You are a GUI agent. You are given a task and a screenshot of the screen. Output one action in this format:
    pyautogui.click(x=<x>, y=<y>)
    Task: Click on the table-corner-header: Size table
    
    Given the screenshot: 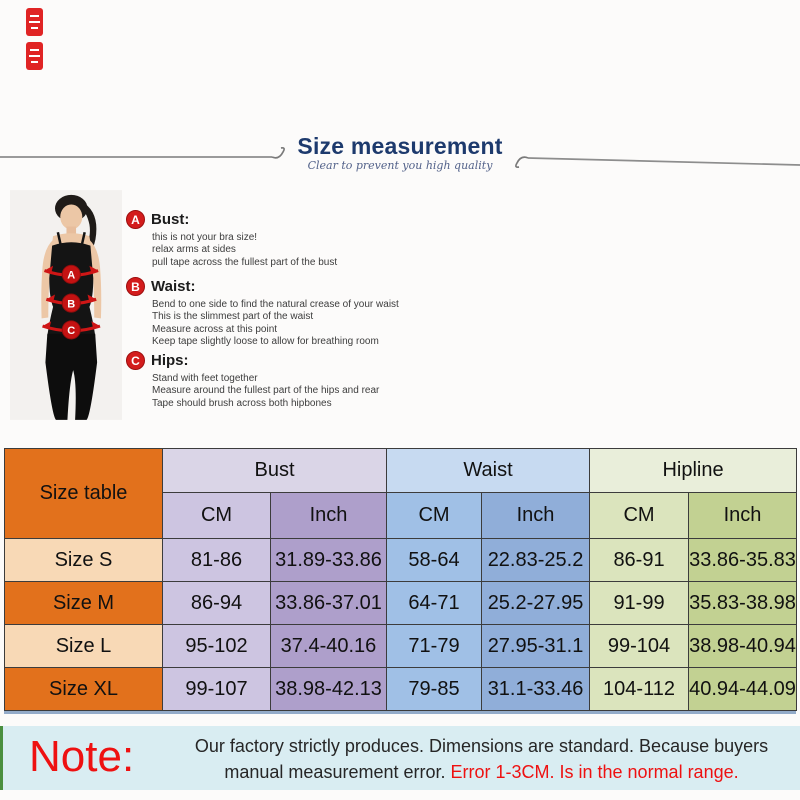 What is the action you would take?
    pyautogui.click(x=83, y=493)
    